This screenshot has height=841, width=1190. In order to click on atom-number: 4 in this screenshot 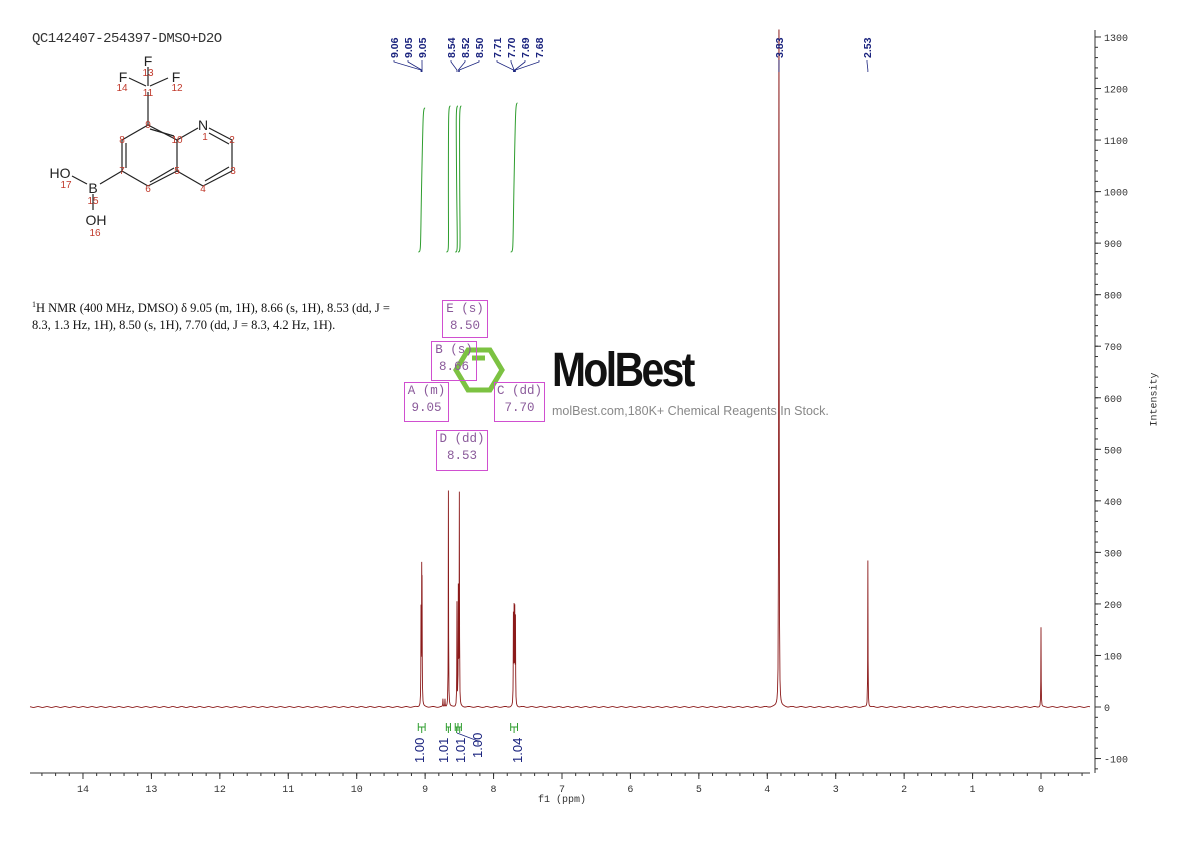, I will do `click(203, 189)`.